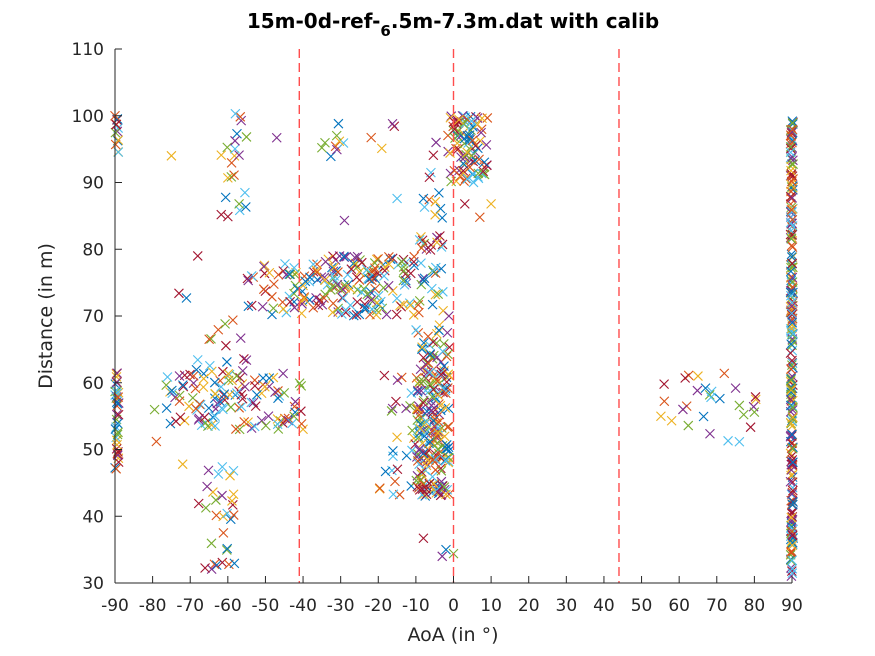  What do you see at coordinates (93, 317) in the screenshot?
I see `y-tick-label: 70` at bounding box center [93, 317].